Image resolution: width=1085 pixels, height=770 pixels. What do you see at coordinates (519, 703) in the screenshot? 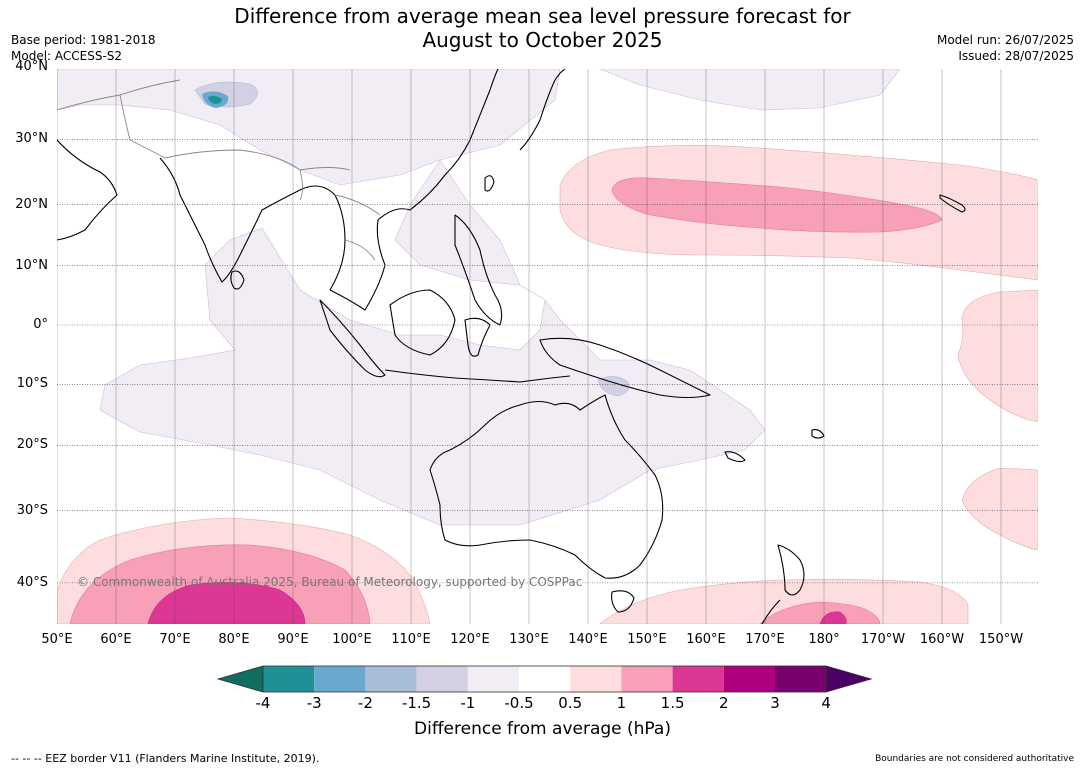
I see `colorbar-tick-label: -0.5` at bounding box center [519, 703].